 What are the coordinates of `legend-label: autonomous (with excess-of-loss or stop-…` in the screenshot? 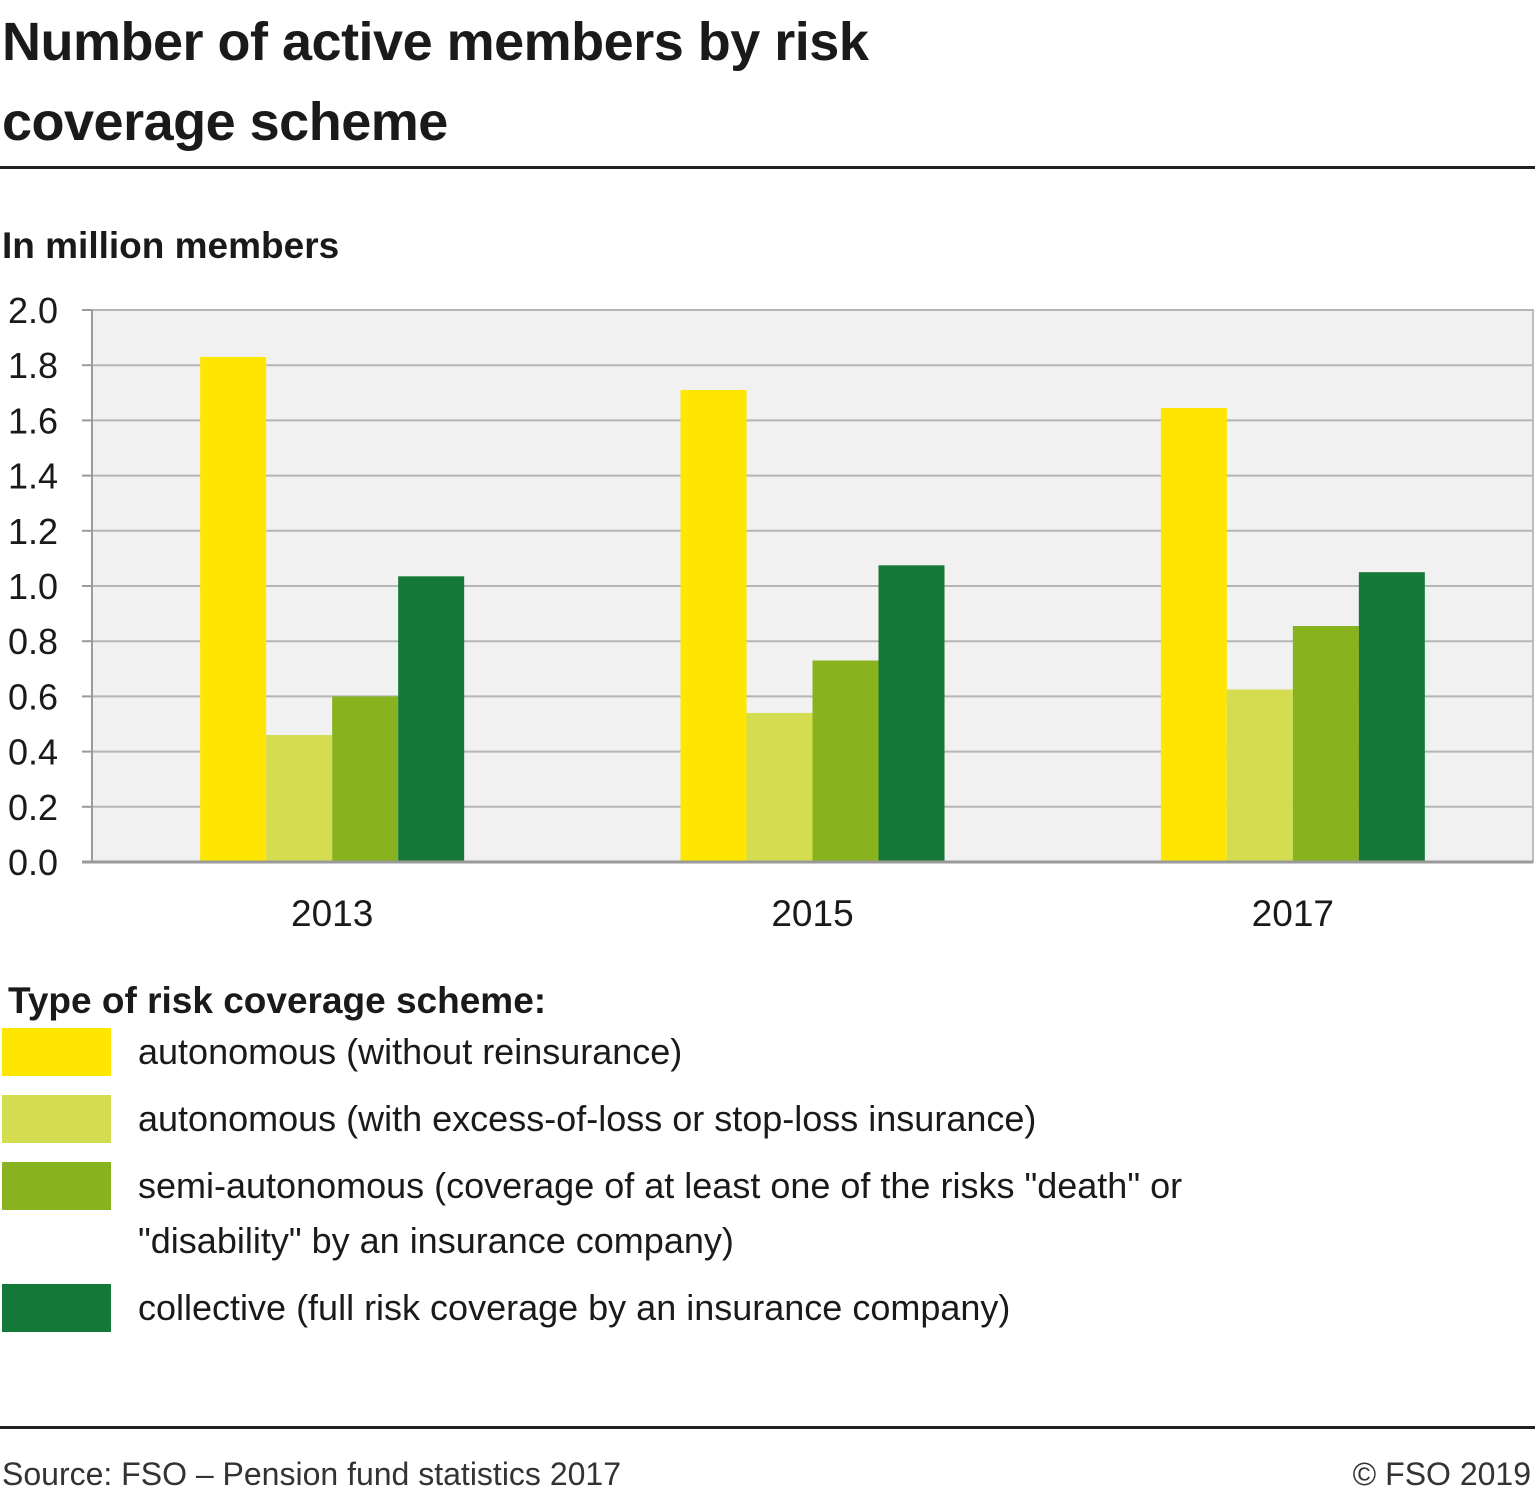 It's located at (587, 1118).